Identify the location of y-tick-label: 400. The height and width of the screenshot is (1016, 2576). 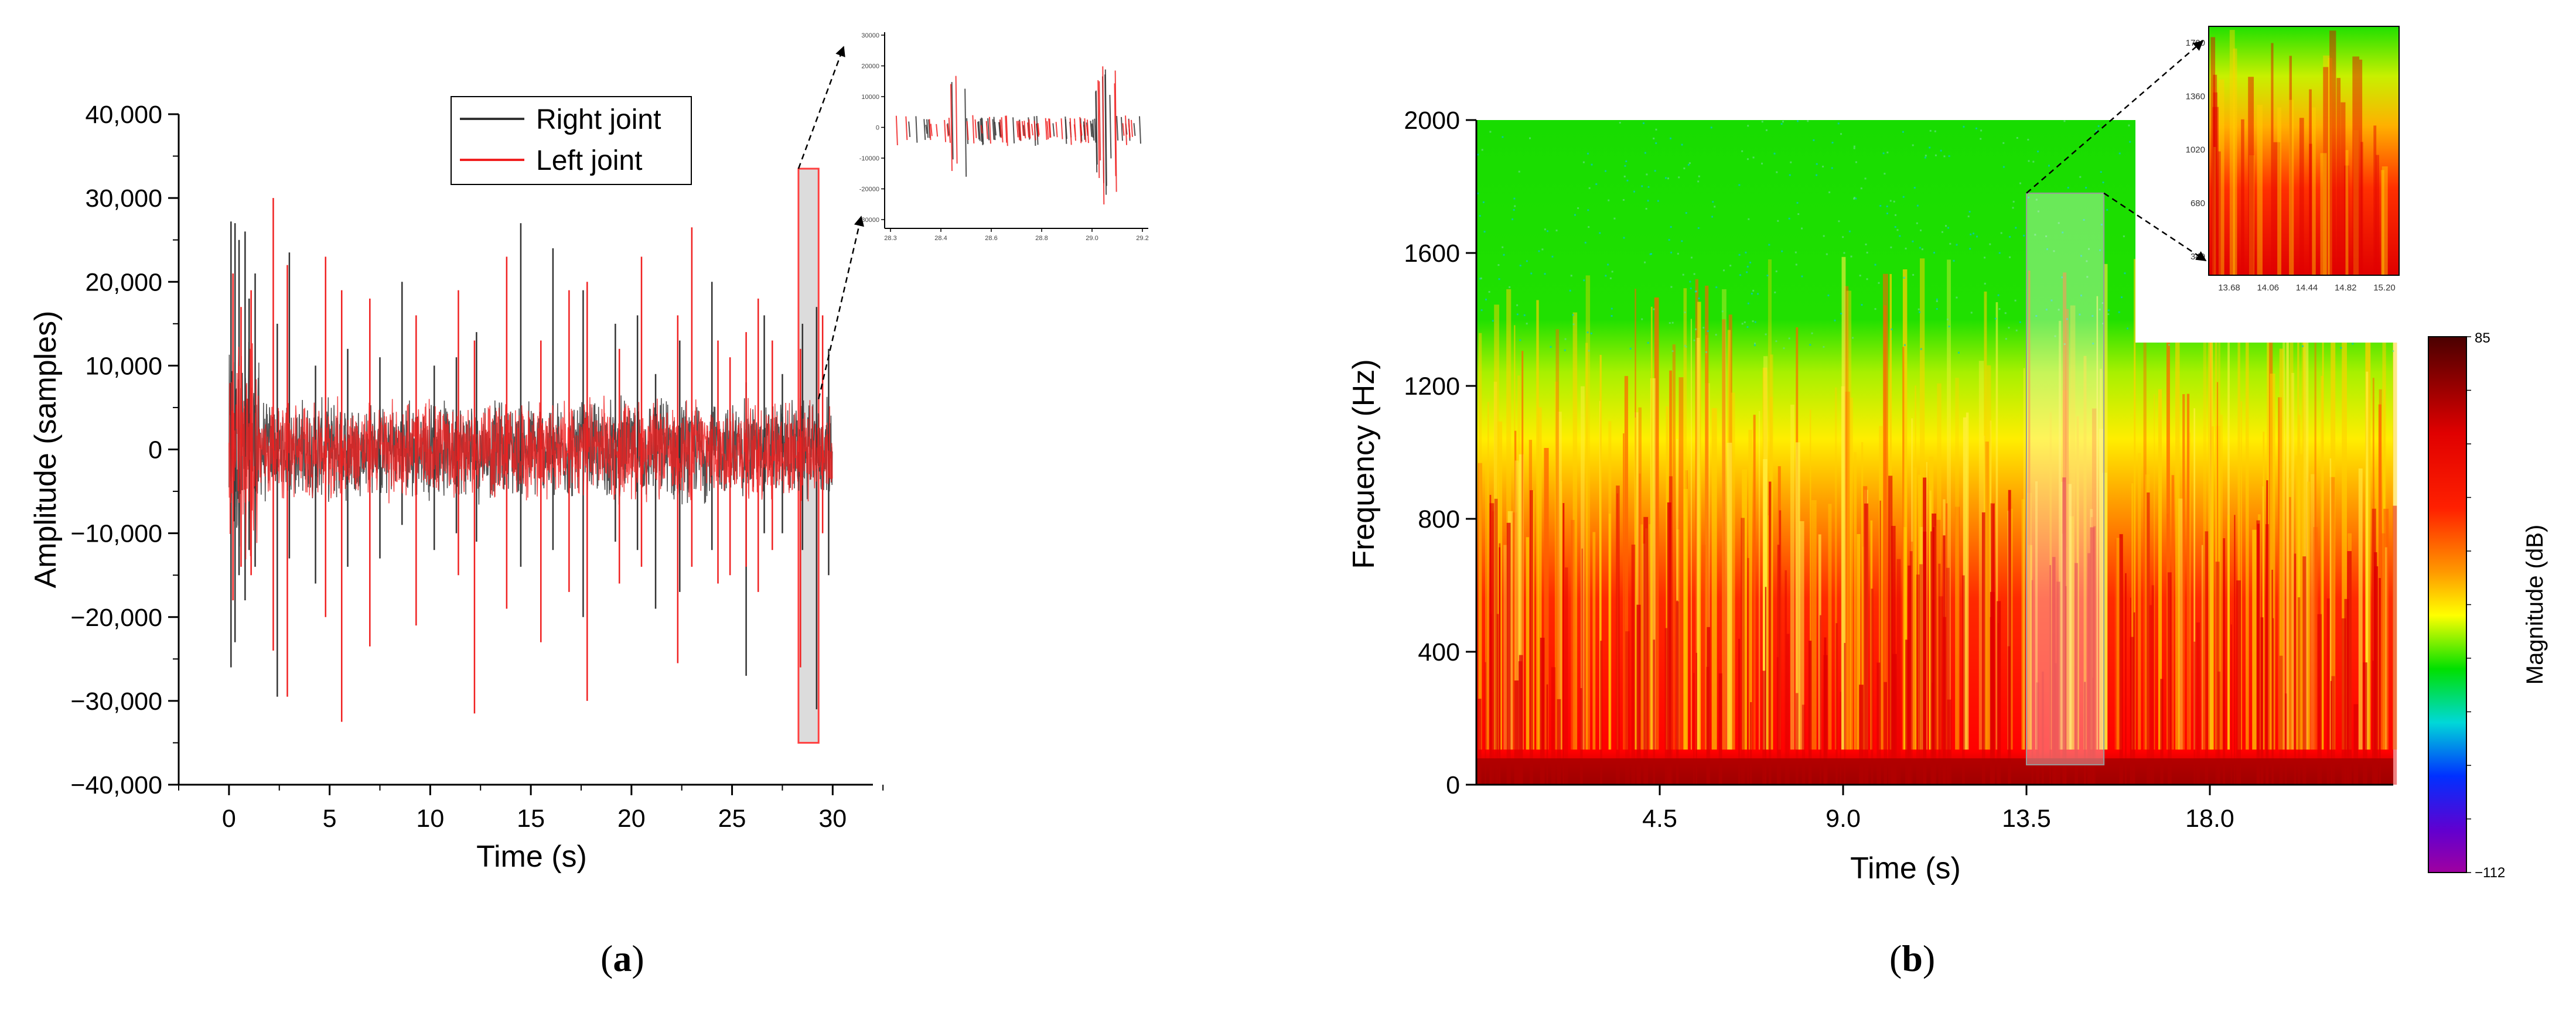
(1439, 652).